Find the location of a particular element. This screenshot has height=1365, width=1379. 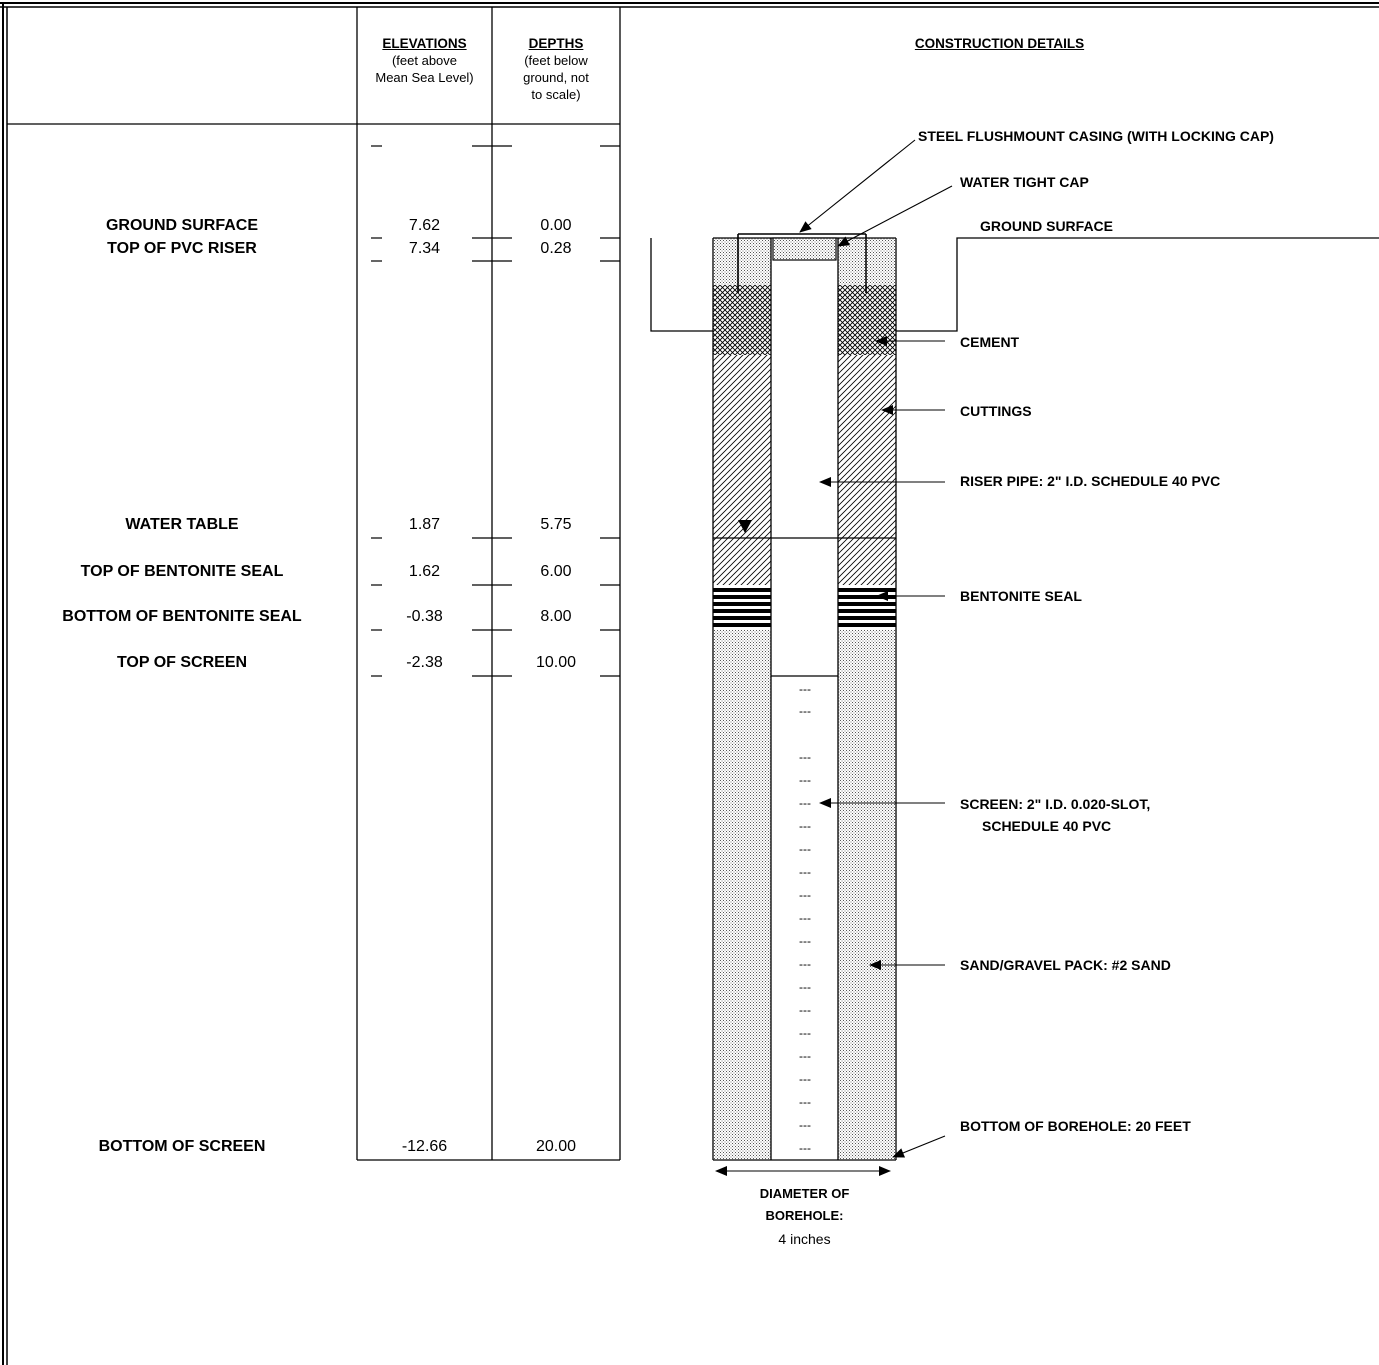

leader-lines is located at coordinates (834, 657).